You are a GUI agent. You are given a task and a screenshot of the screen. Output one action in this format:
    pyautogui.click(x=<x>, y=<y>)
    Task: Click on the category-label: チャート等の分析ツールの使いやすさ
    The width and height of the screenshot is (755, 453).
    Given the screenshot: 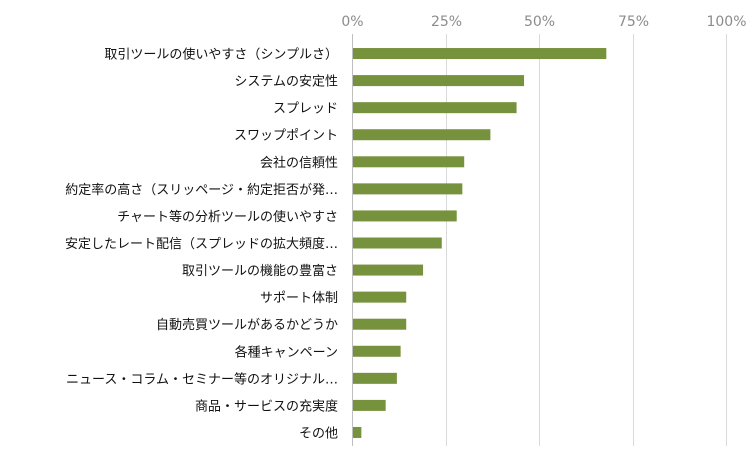 What is the action you would take?
    pyautogui.click(x=227, y=217)
    